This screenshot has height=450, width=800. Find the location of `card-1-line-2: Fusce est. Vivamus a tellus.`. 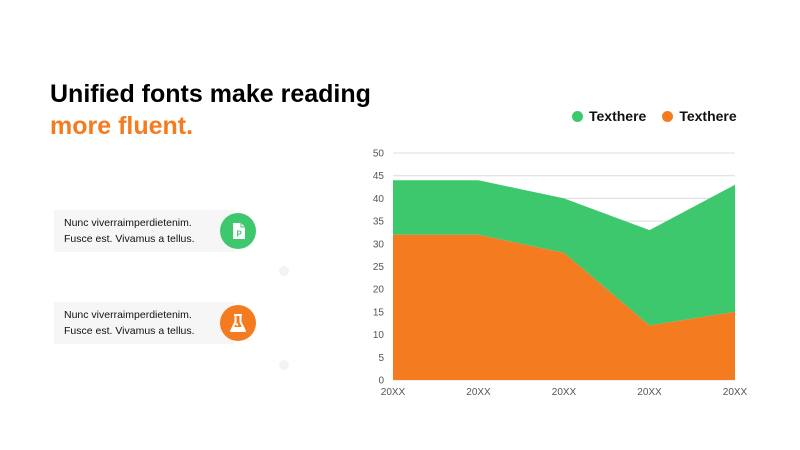

card-1-line-2: Fusce est. Vivamus a tellus. is located at coordinates (129, 239).